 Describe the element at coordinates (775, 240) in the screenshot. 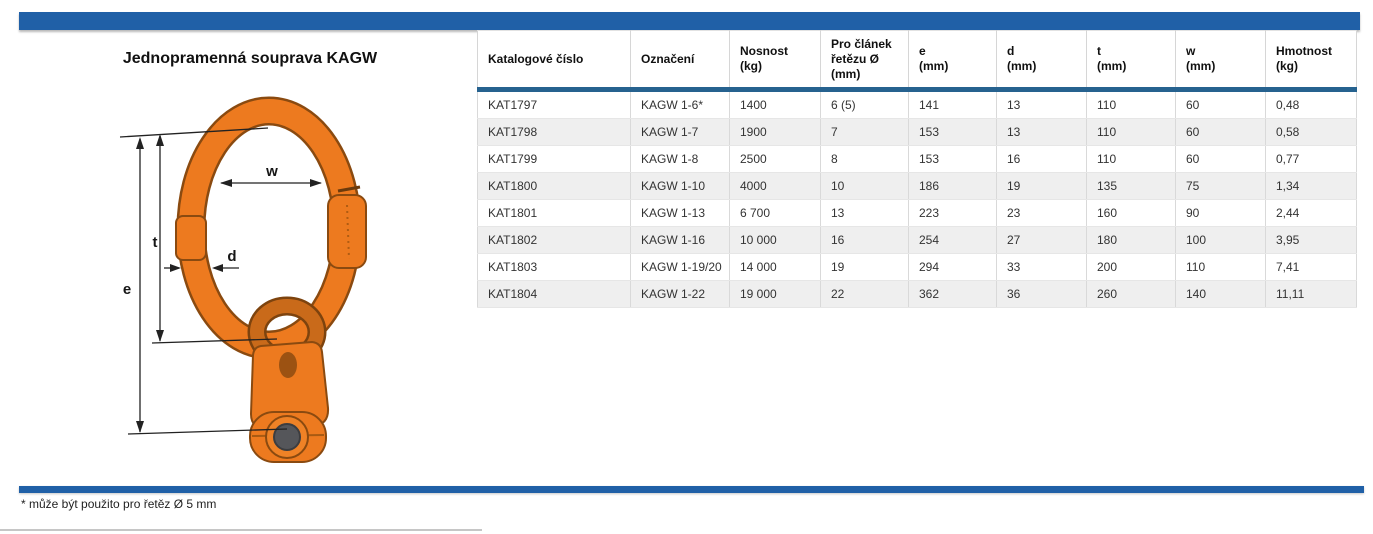

I see `table-cell: 10 000` at that location.